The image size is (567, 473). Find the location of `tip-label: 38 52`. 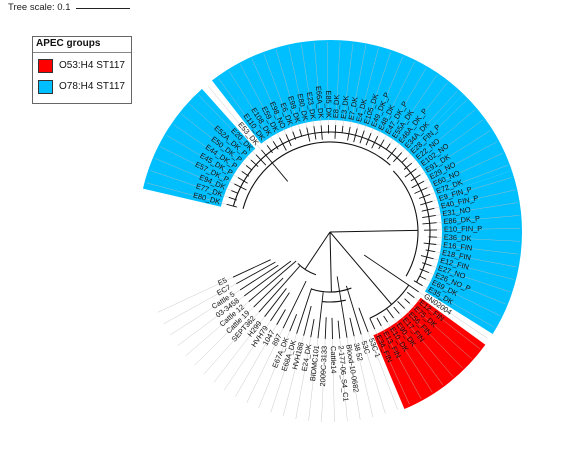

tip-label: 38 52 is located at coordinates (358, 352).